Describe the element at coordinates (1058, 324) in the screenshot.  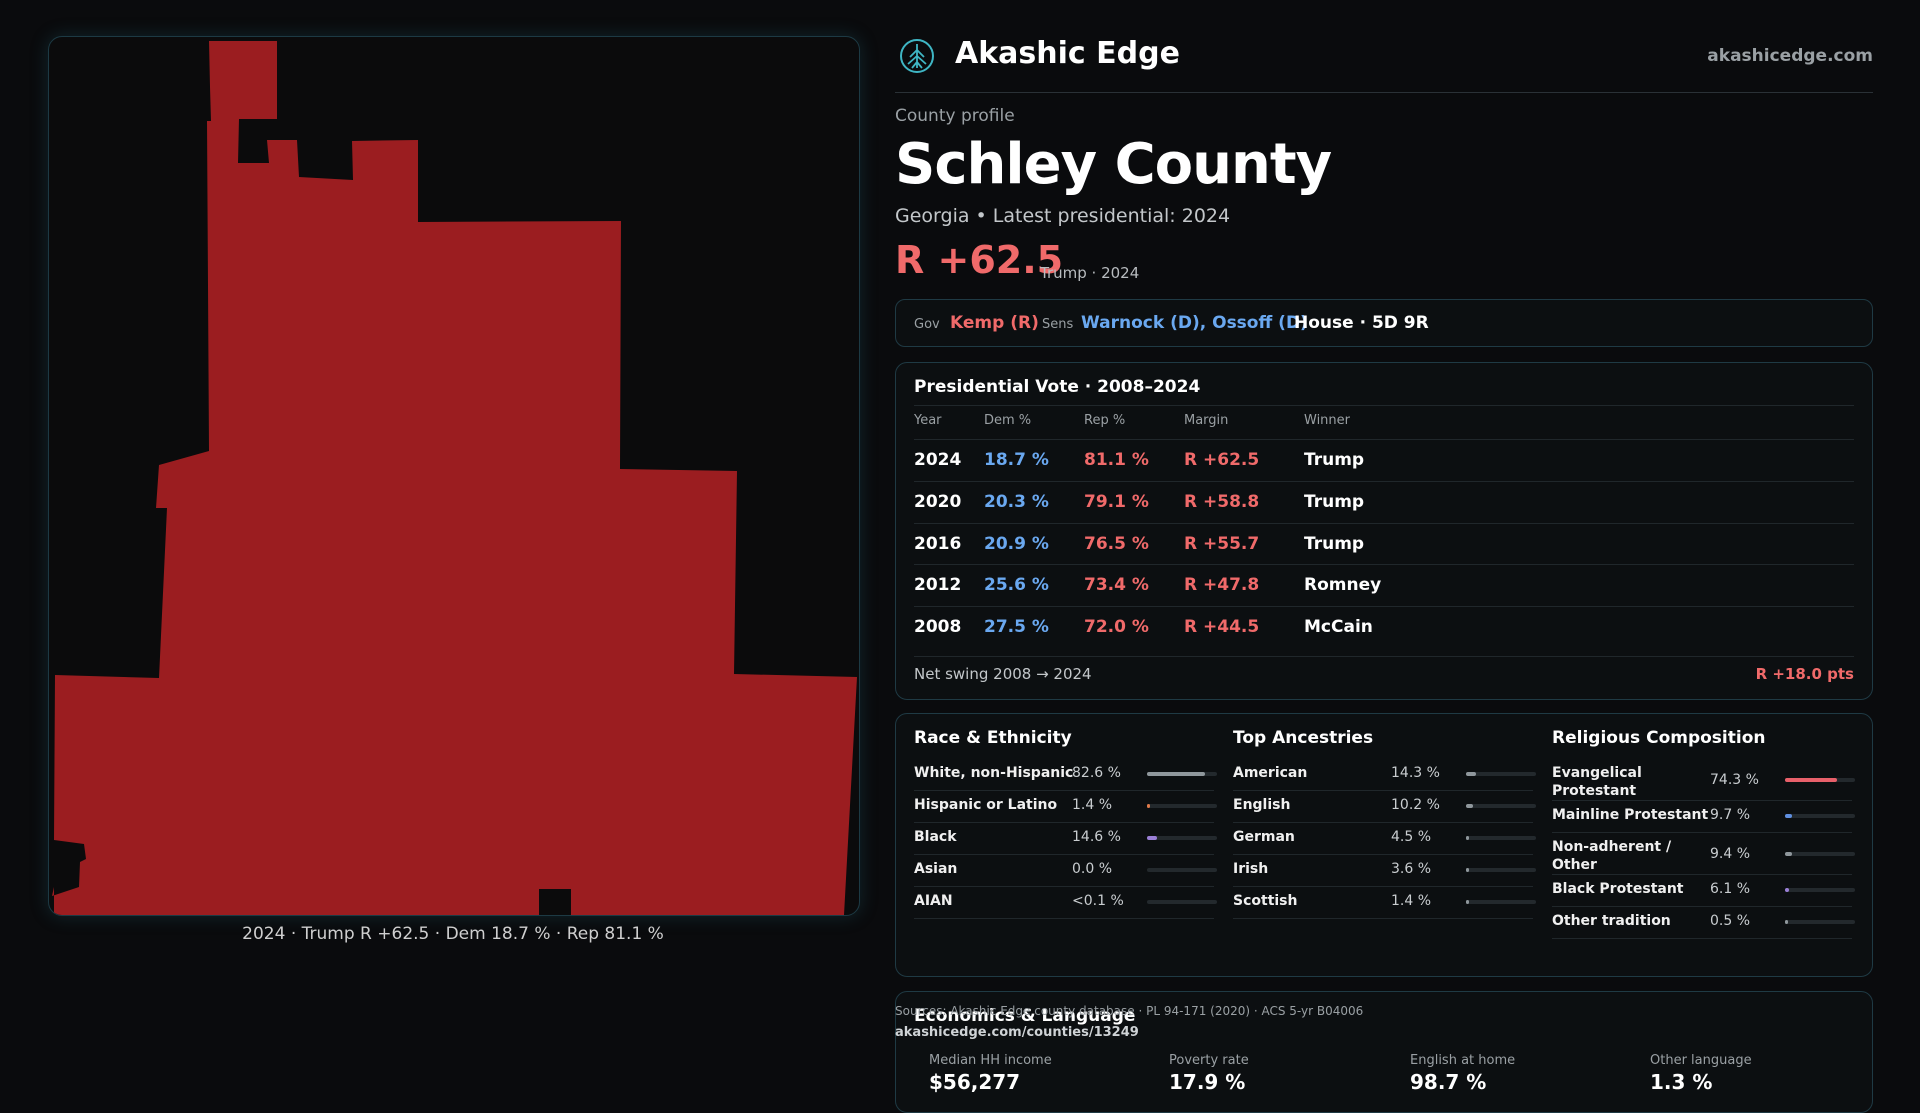
I see `sens-label: Sens` at that location.